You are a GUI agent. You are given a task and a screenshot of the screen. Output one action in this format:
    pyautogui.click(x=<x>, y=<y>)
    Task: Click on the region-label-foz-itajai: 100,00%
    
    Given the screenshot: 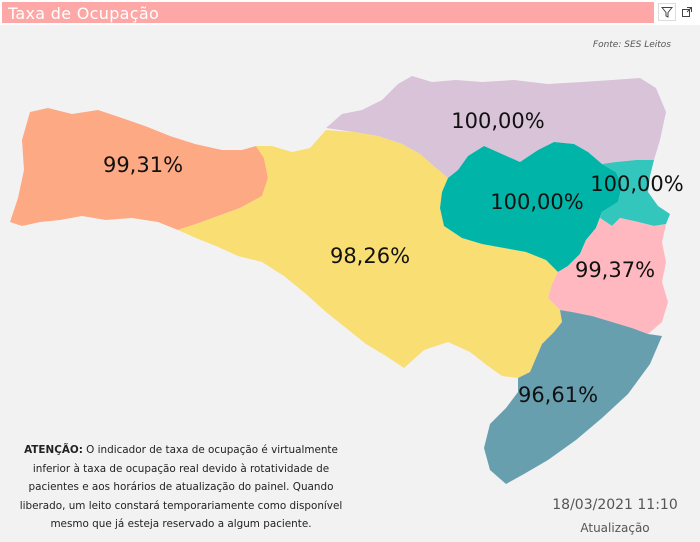 What is the action you would take?
    pyautogui.click(x=636, y=184)
    